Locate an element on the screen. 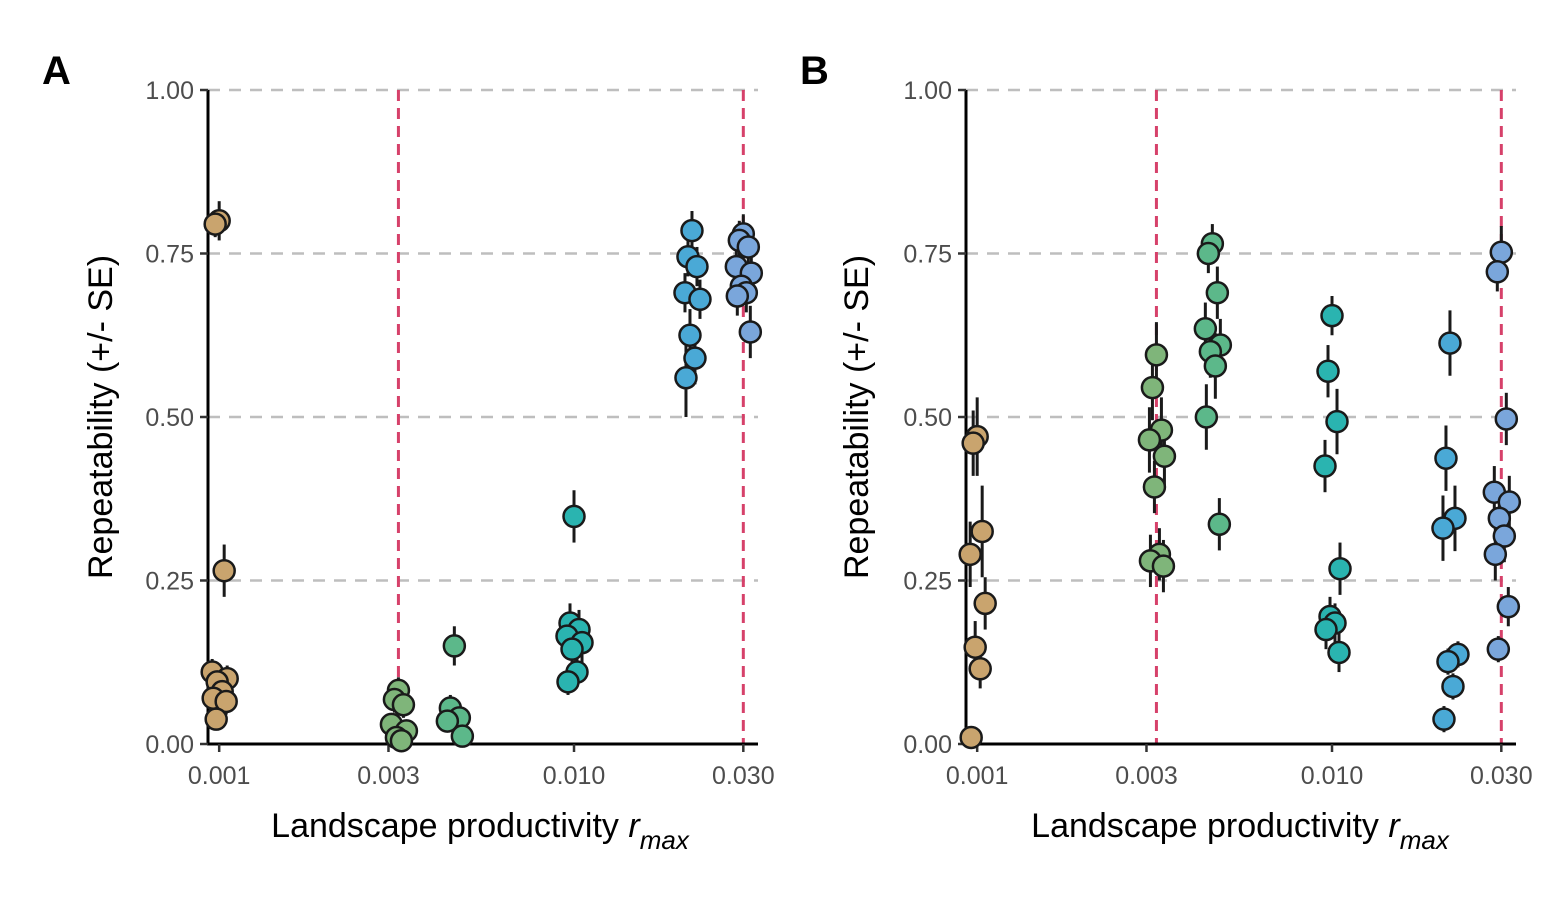 This screenshot has width=1560, height=900. panel-label: A is located at coordinates (56, 71).